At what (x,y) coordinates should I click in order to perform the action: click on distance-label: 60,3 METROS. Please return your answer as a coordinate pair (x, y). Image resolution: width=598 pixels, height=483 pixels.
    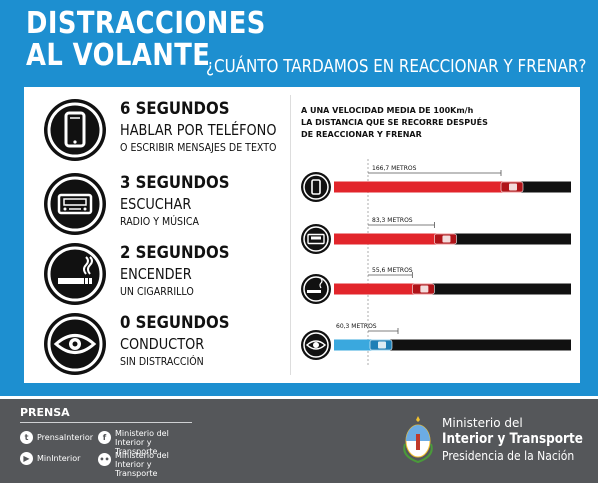
    Looking at the image, I should click on (356, 326).